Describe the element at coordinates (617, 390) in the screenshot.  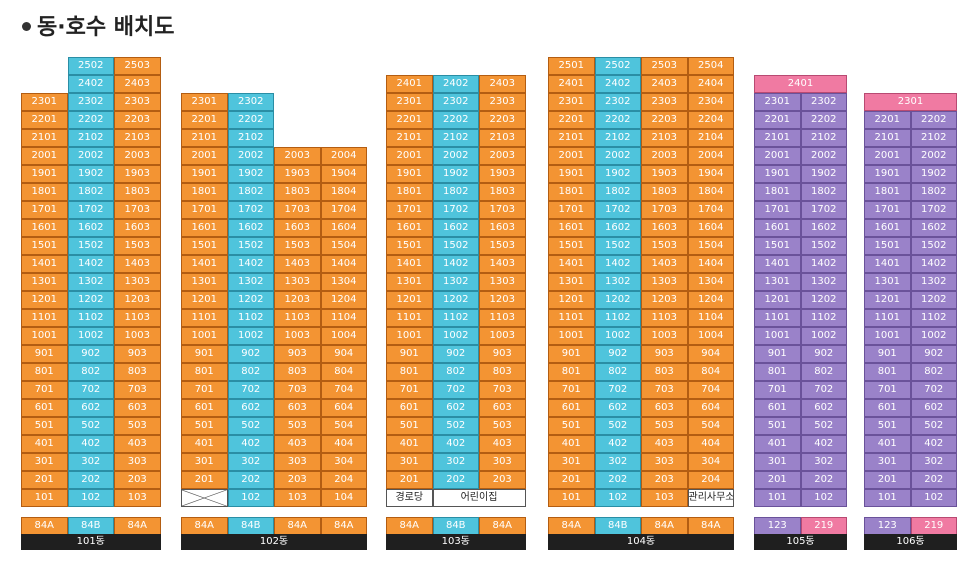
I see `unit-cell: 702` at that location.